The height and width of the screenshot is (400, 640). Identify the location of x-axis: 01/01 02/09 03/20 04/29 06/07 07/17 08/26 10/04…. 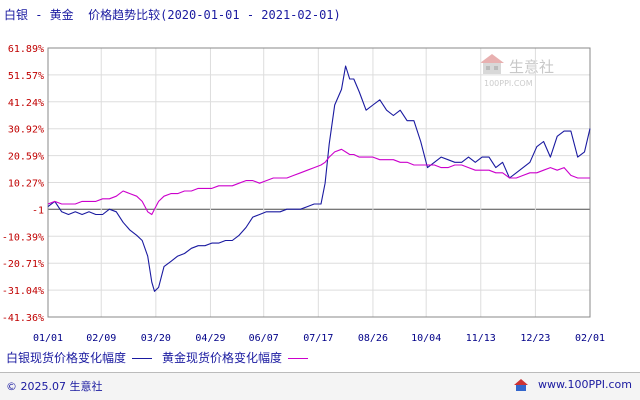
(319, 338).